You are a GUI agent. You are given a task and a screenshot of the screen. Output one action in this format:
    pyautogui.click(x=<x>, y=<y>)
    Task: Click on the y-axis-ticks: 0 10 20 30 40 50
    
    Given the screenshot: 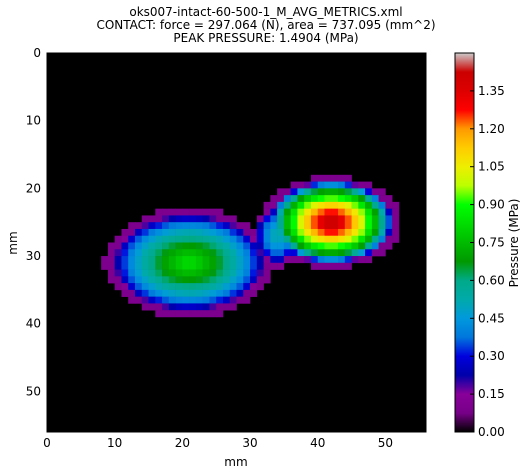 What is the action you would take?
    pyautogui.click(x=38, y=222)
    